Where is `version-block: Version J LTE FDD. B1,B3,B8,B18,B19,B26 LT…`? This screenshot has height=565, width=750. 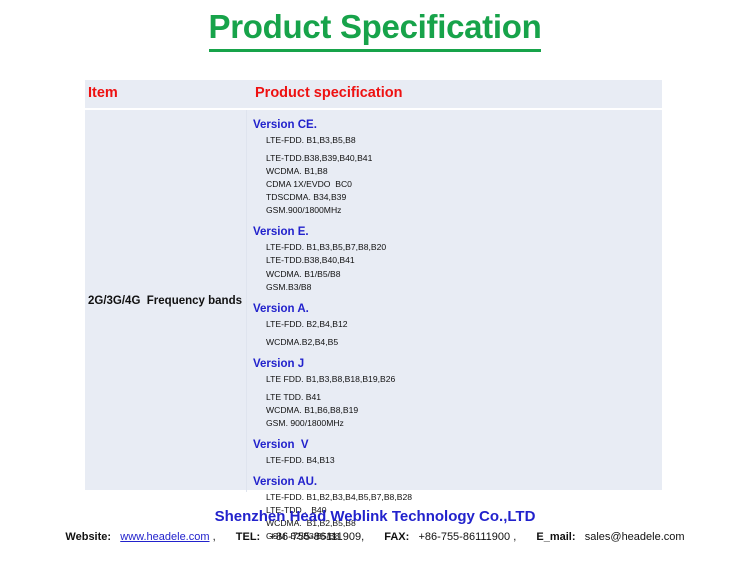 version-block: Version J LTE FDD. B1,B3,B8,B18,B19,B26 LT… is located at coordinates (457, 394).